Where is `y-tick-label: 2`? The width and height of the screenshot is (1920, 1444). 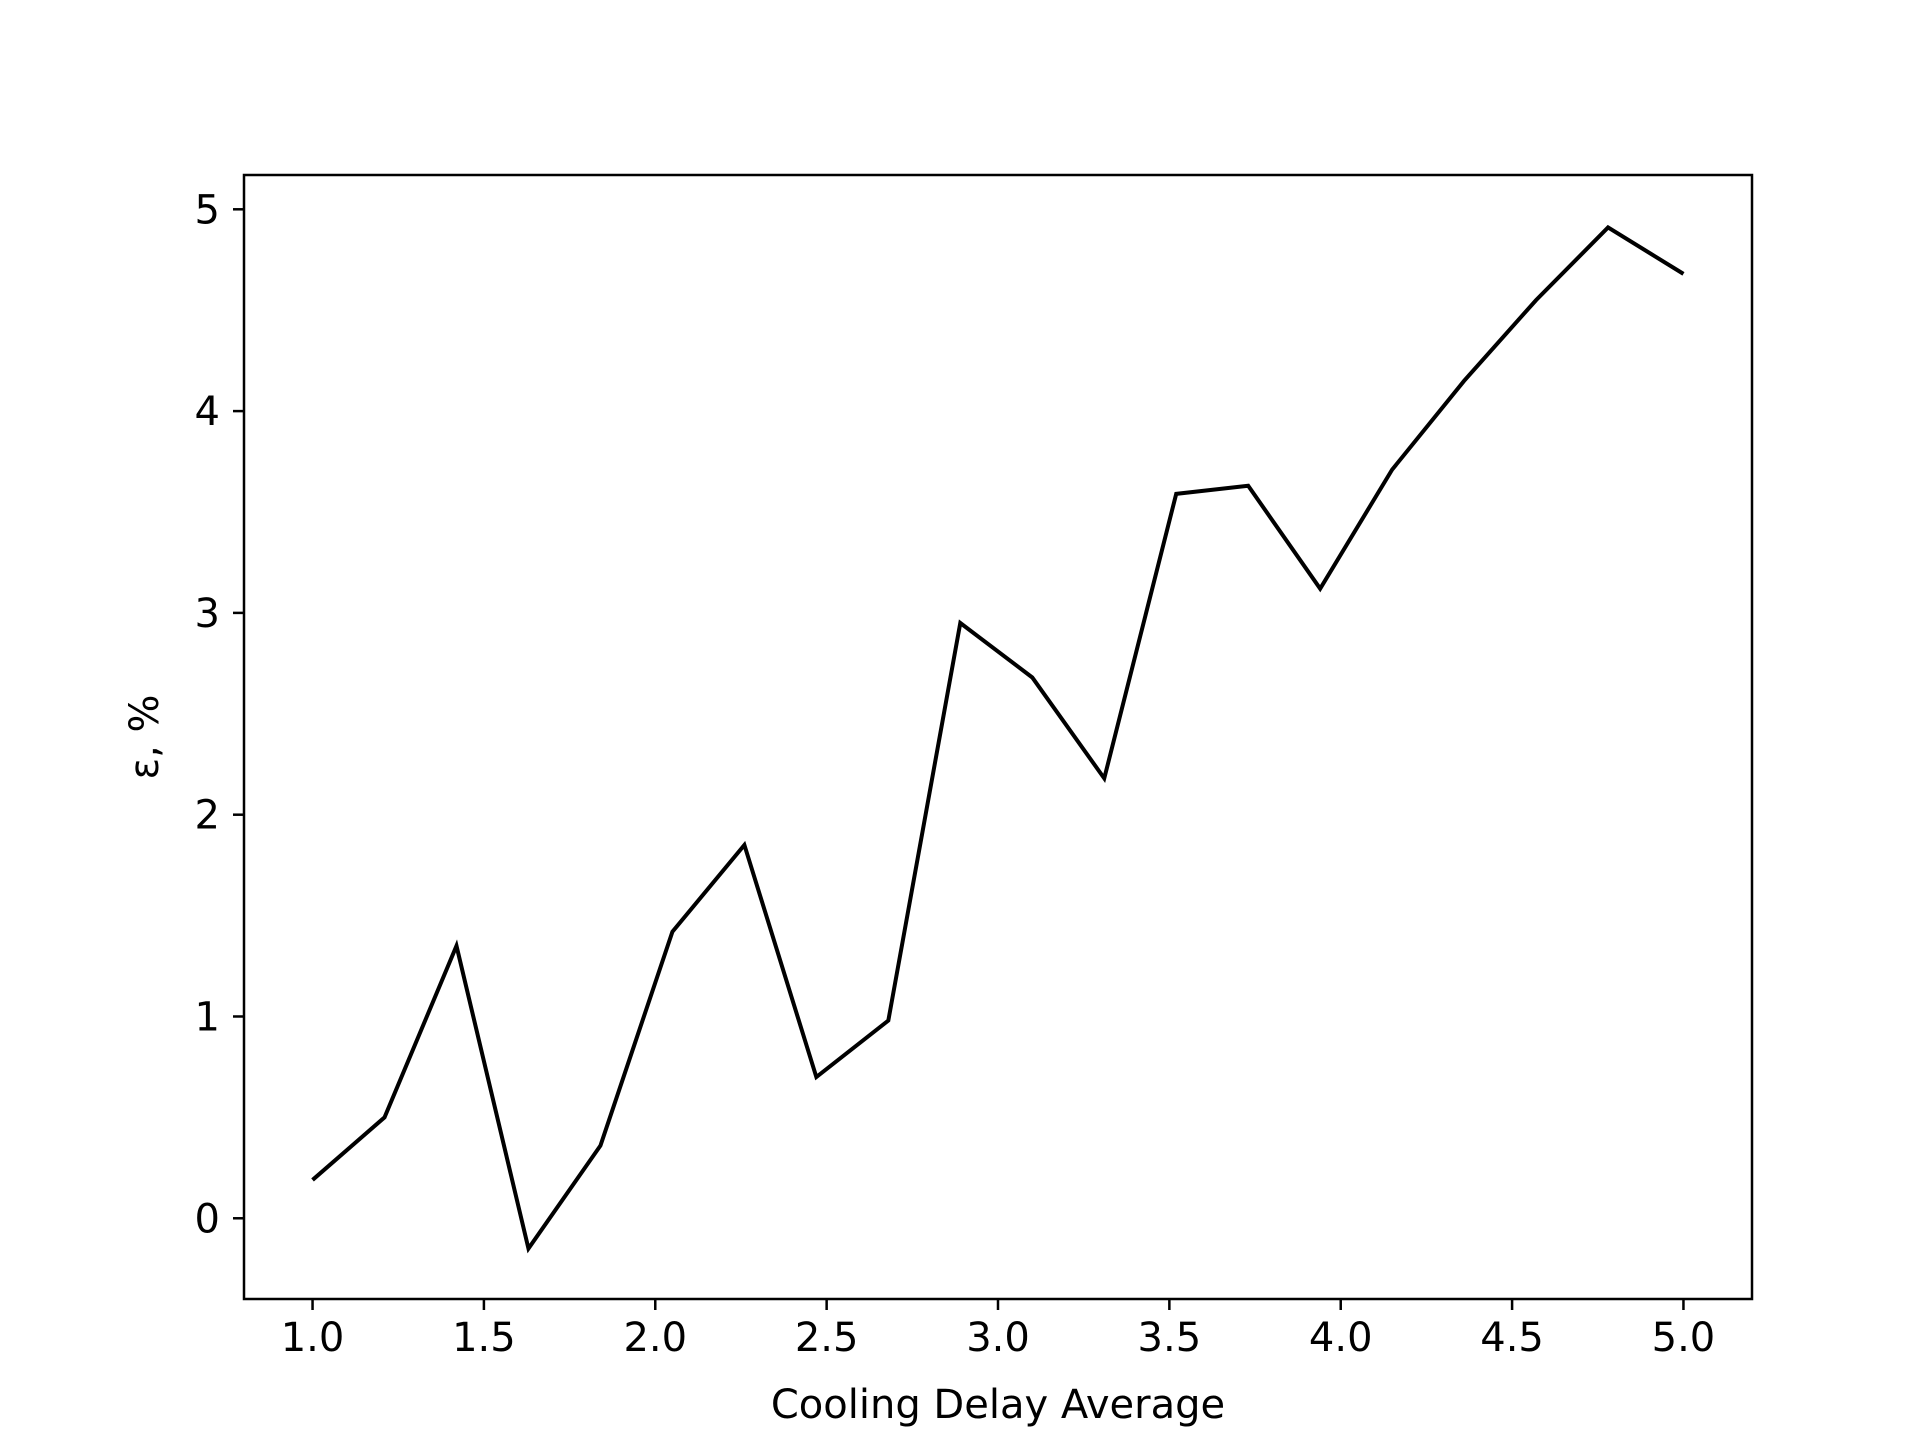
y-tick-label: 2 is located at coordinates (207, 816).